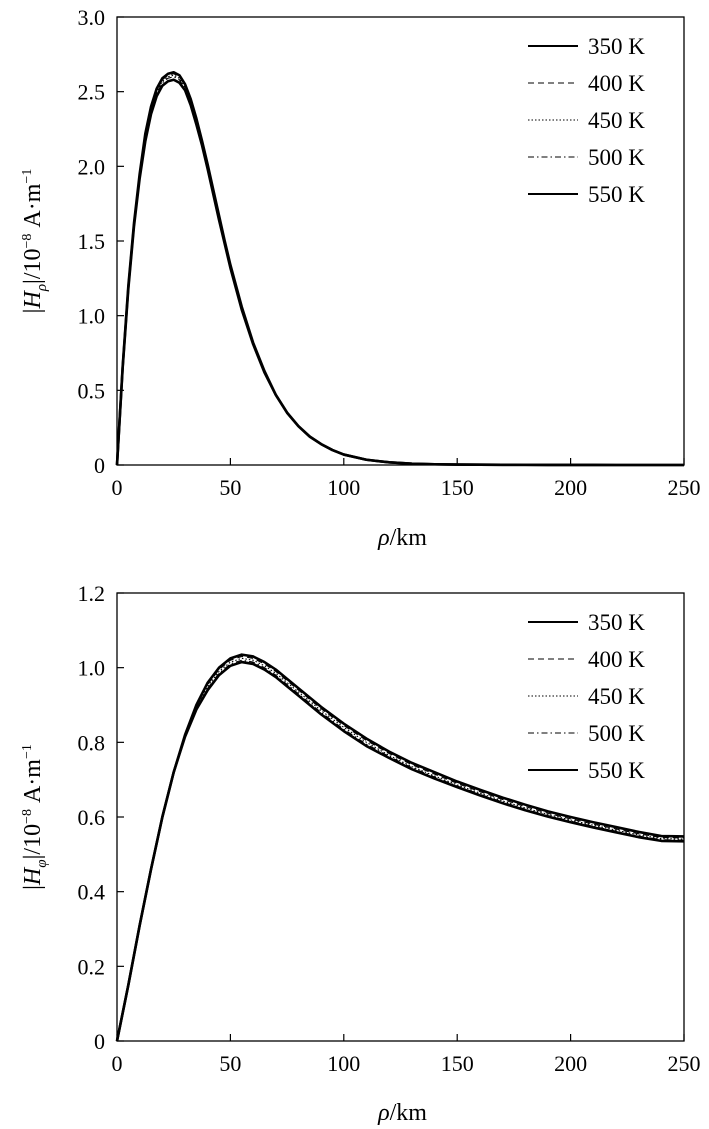 This screenshot has height=1129, width=709. I want to click on y-tick-label: 0.8, so click(92, 742).